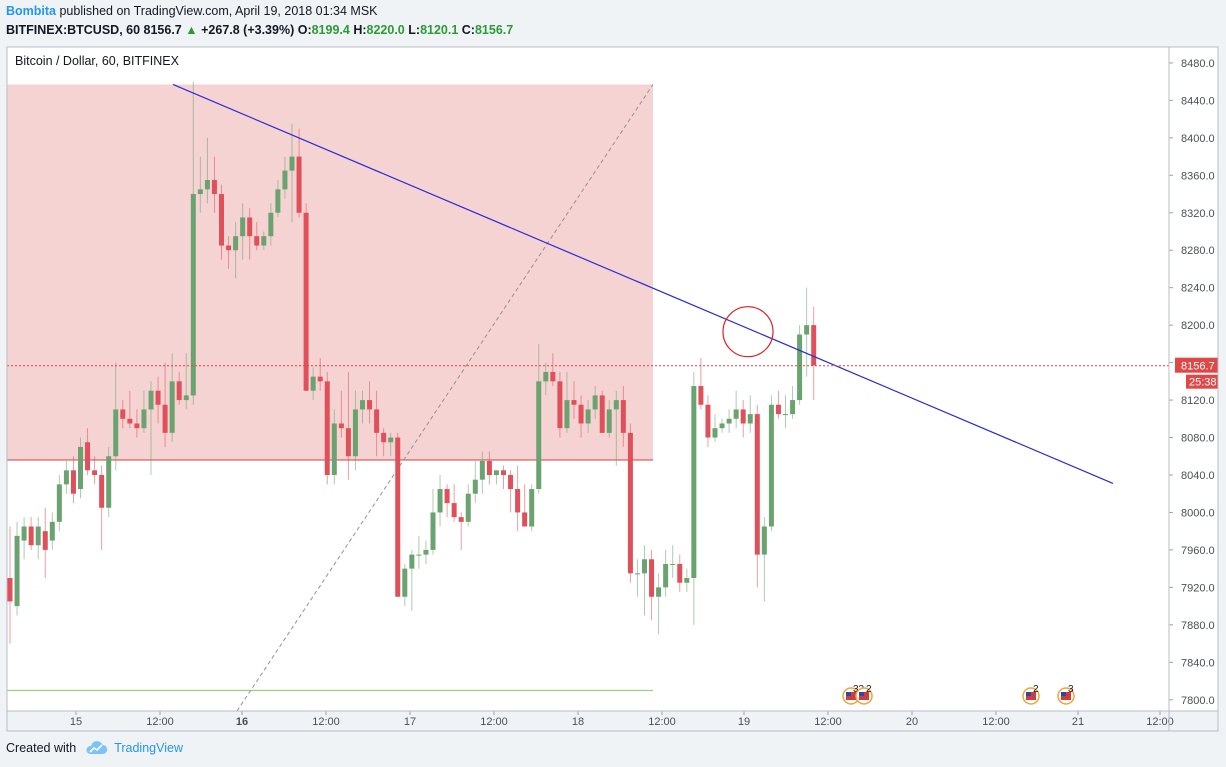  Describe the element at coordinates (96, 748) in the screenshot. I see `tradingview-cloud-icon` at that location.